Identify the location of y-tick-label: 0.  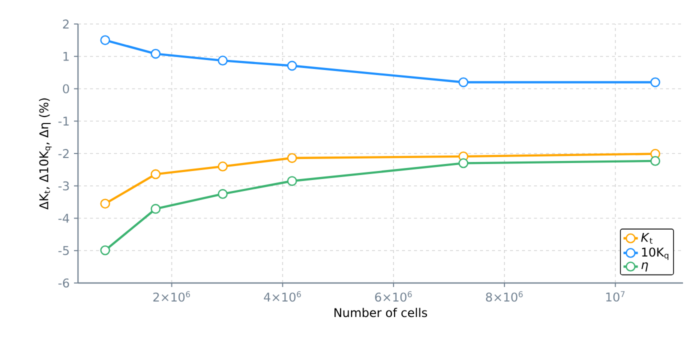
(66, 89).